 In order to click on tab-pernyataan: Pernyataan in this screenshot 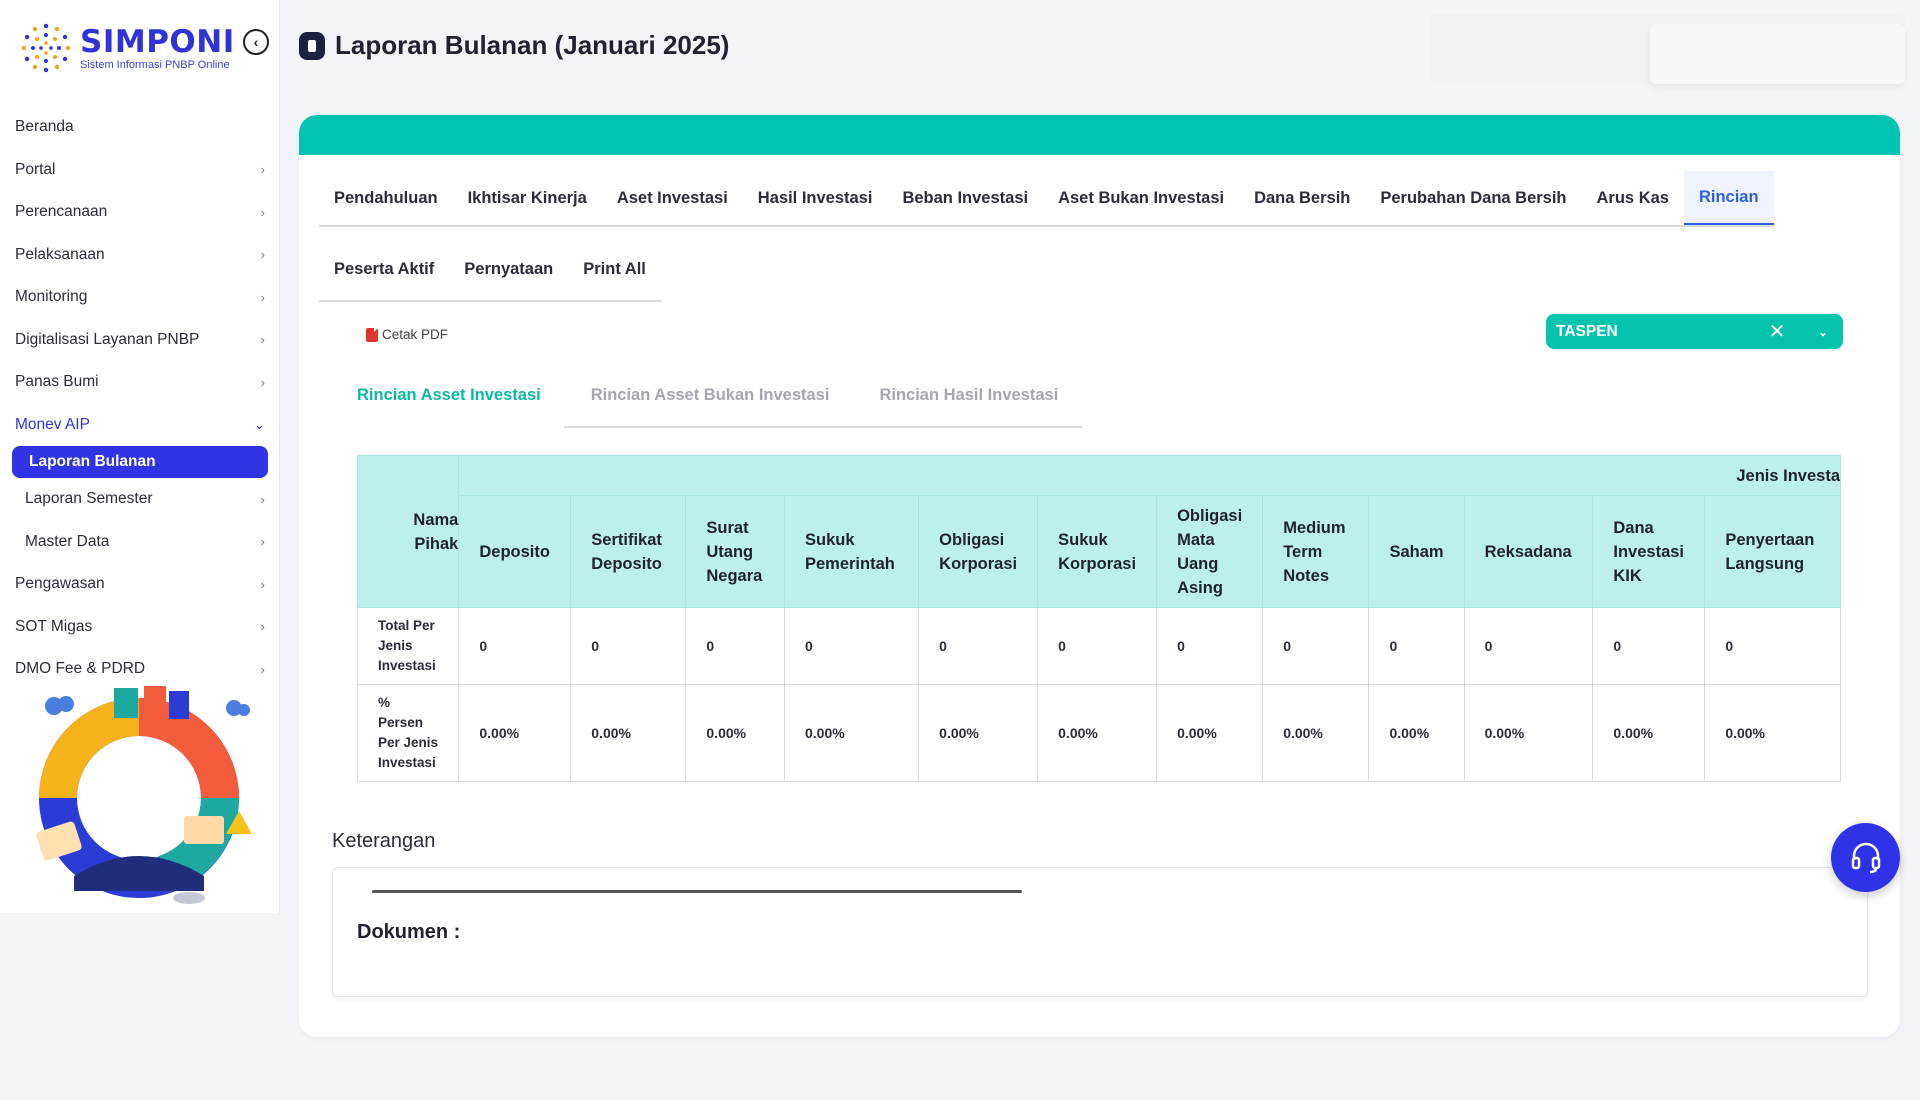, I will do `click(509, 269)`.